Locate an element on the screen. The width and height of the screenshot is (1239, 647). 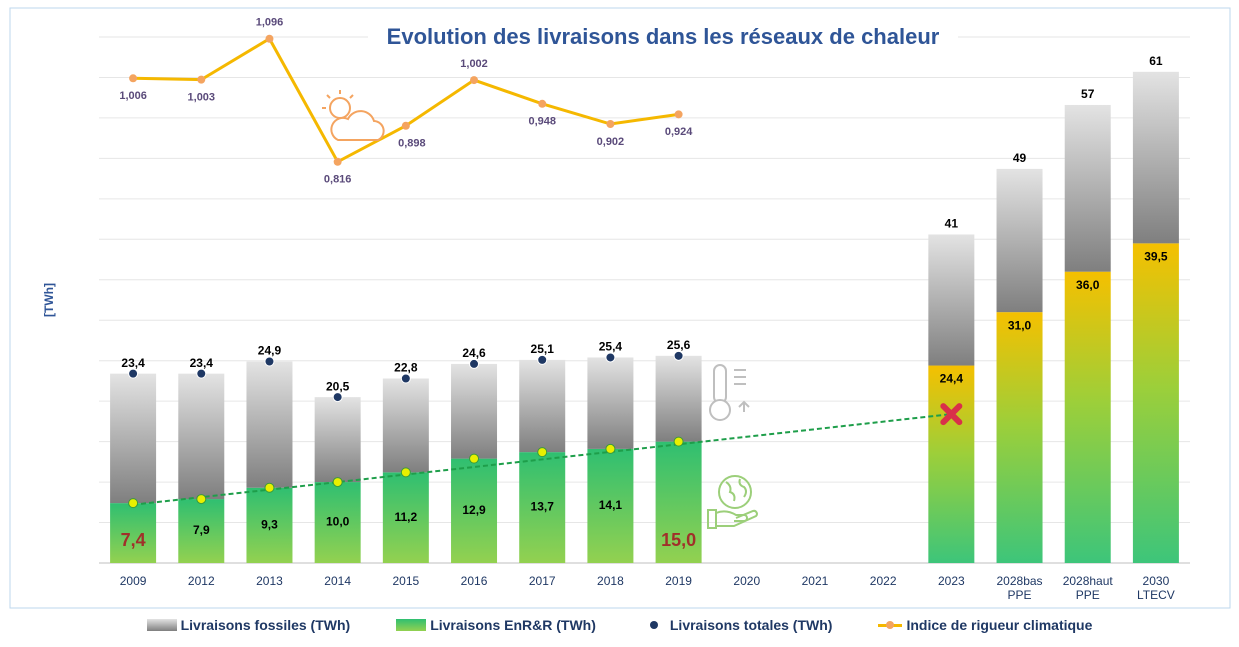
enr-label: 12,9 is located at coordinates (474, 510).